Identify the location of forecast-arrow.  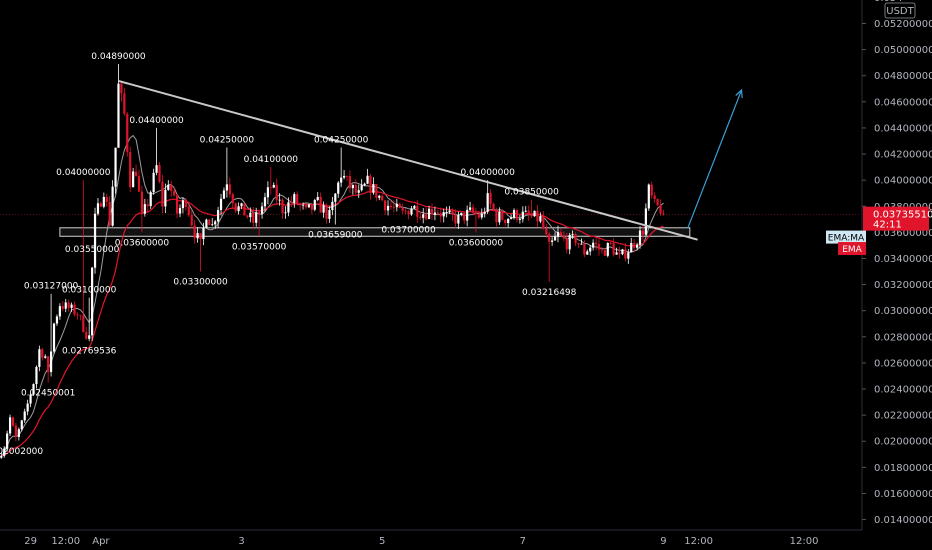
(715, 159).